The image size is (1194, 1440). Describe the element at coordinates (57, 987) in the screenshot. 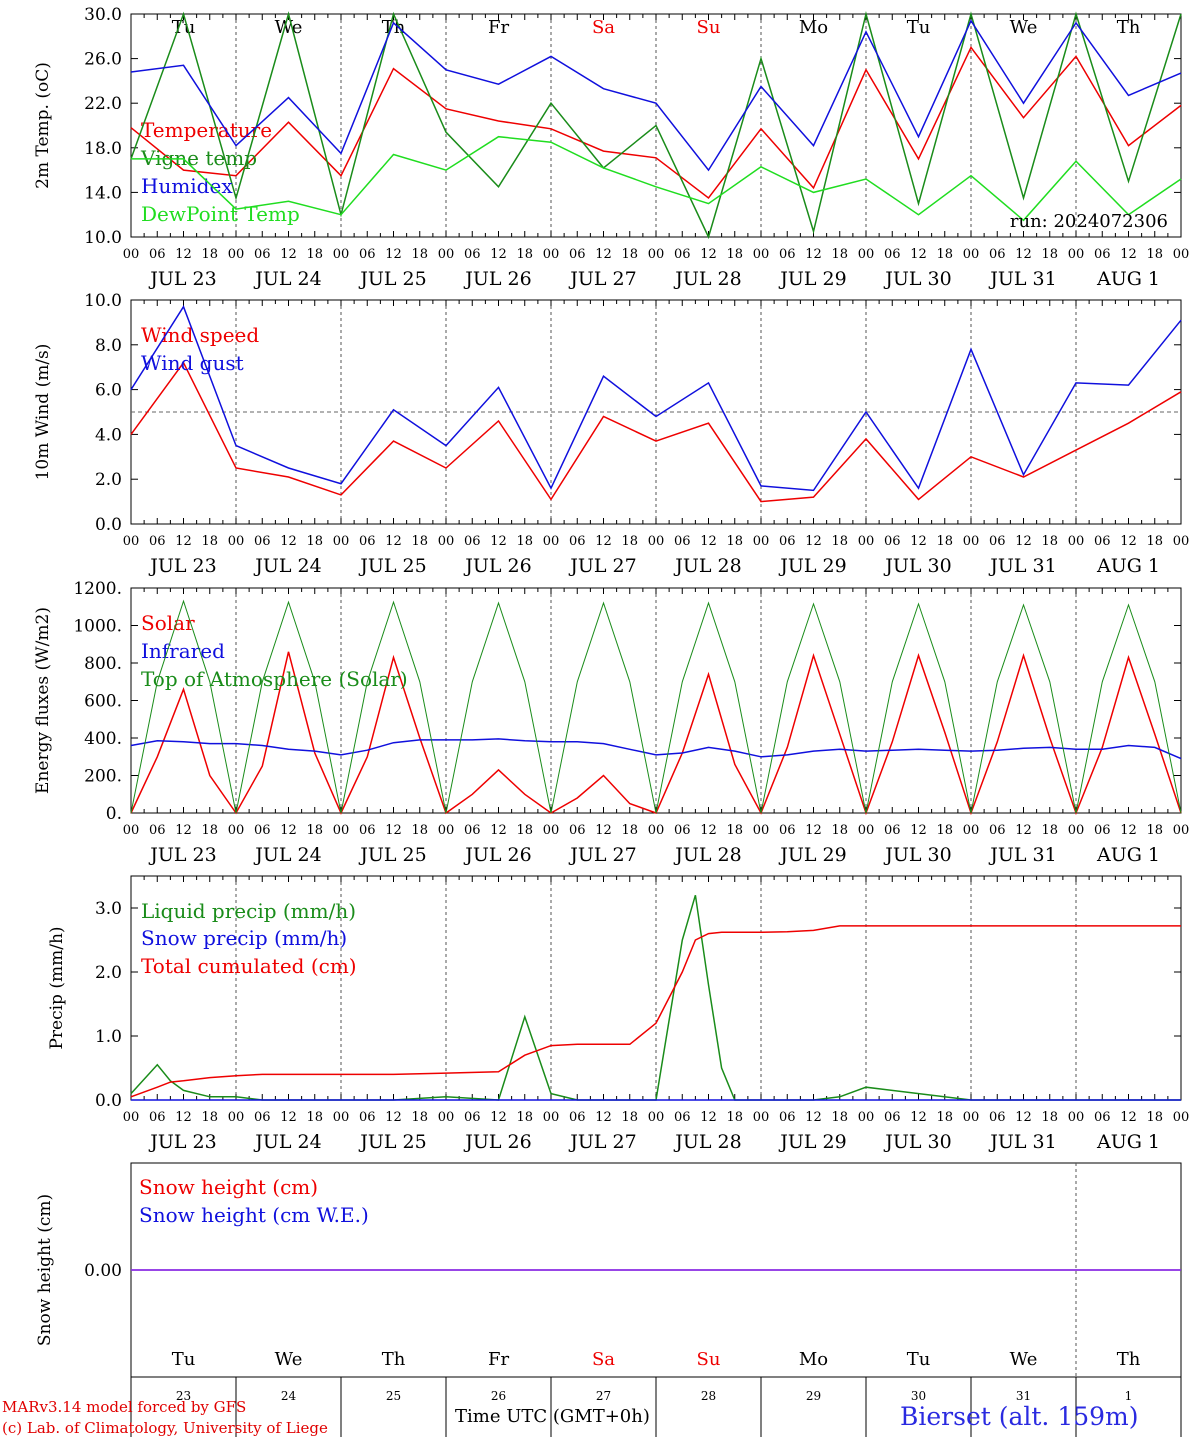

I see `y-axis-label: Precip (mm/h)` at that location.